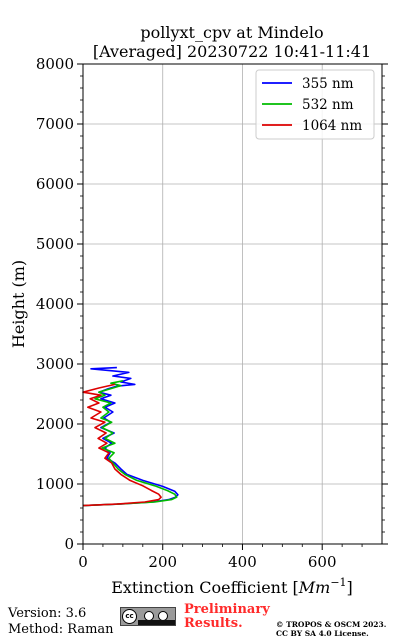 The image size is (400, 640). What do you see at coordinates (328, 105) in the screenshot?
I see `legend-label-532: 532 nm` at bounding box center [328, 105].